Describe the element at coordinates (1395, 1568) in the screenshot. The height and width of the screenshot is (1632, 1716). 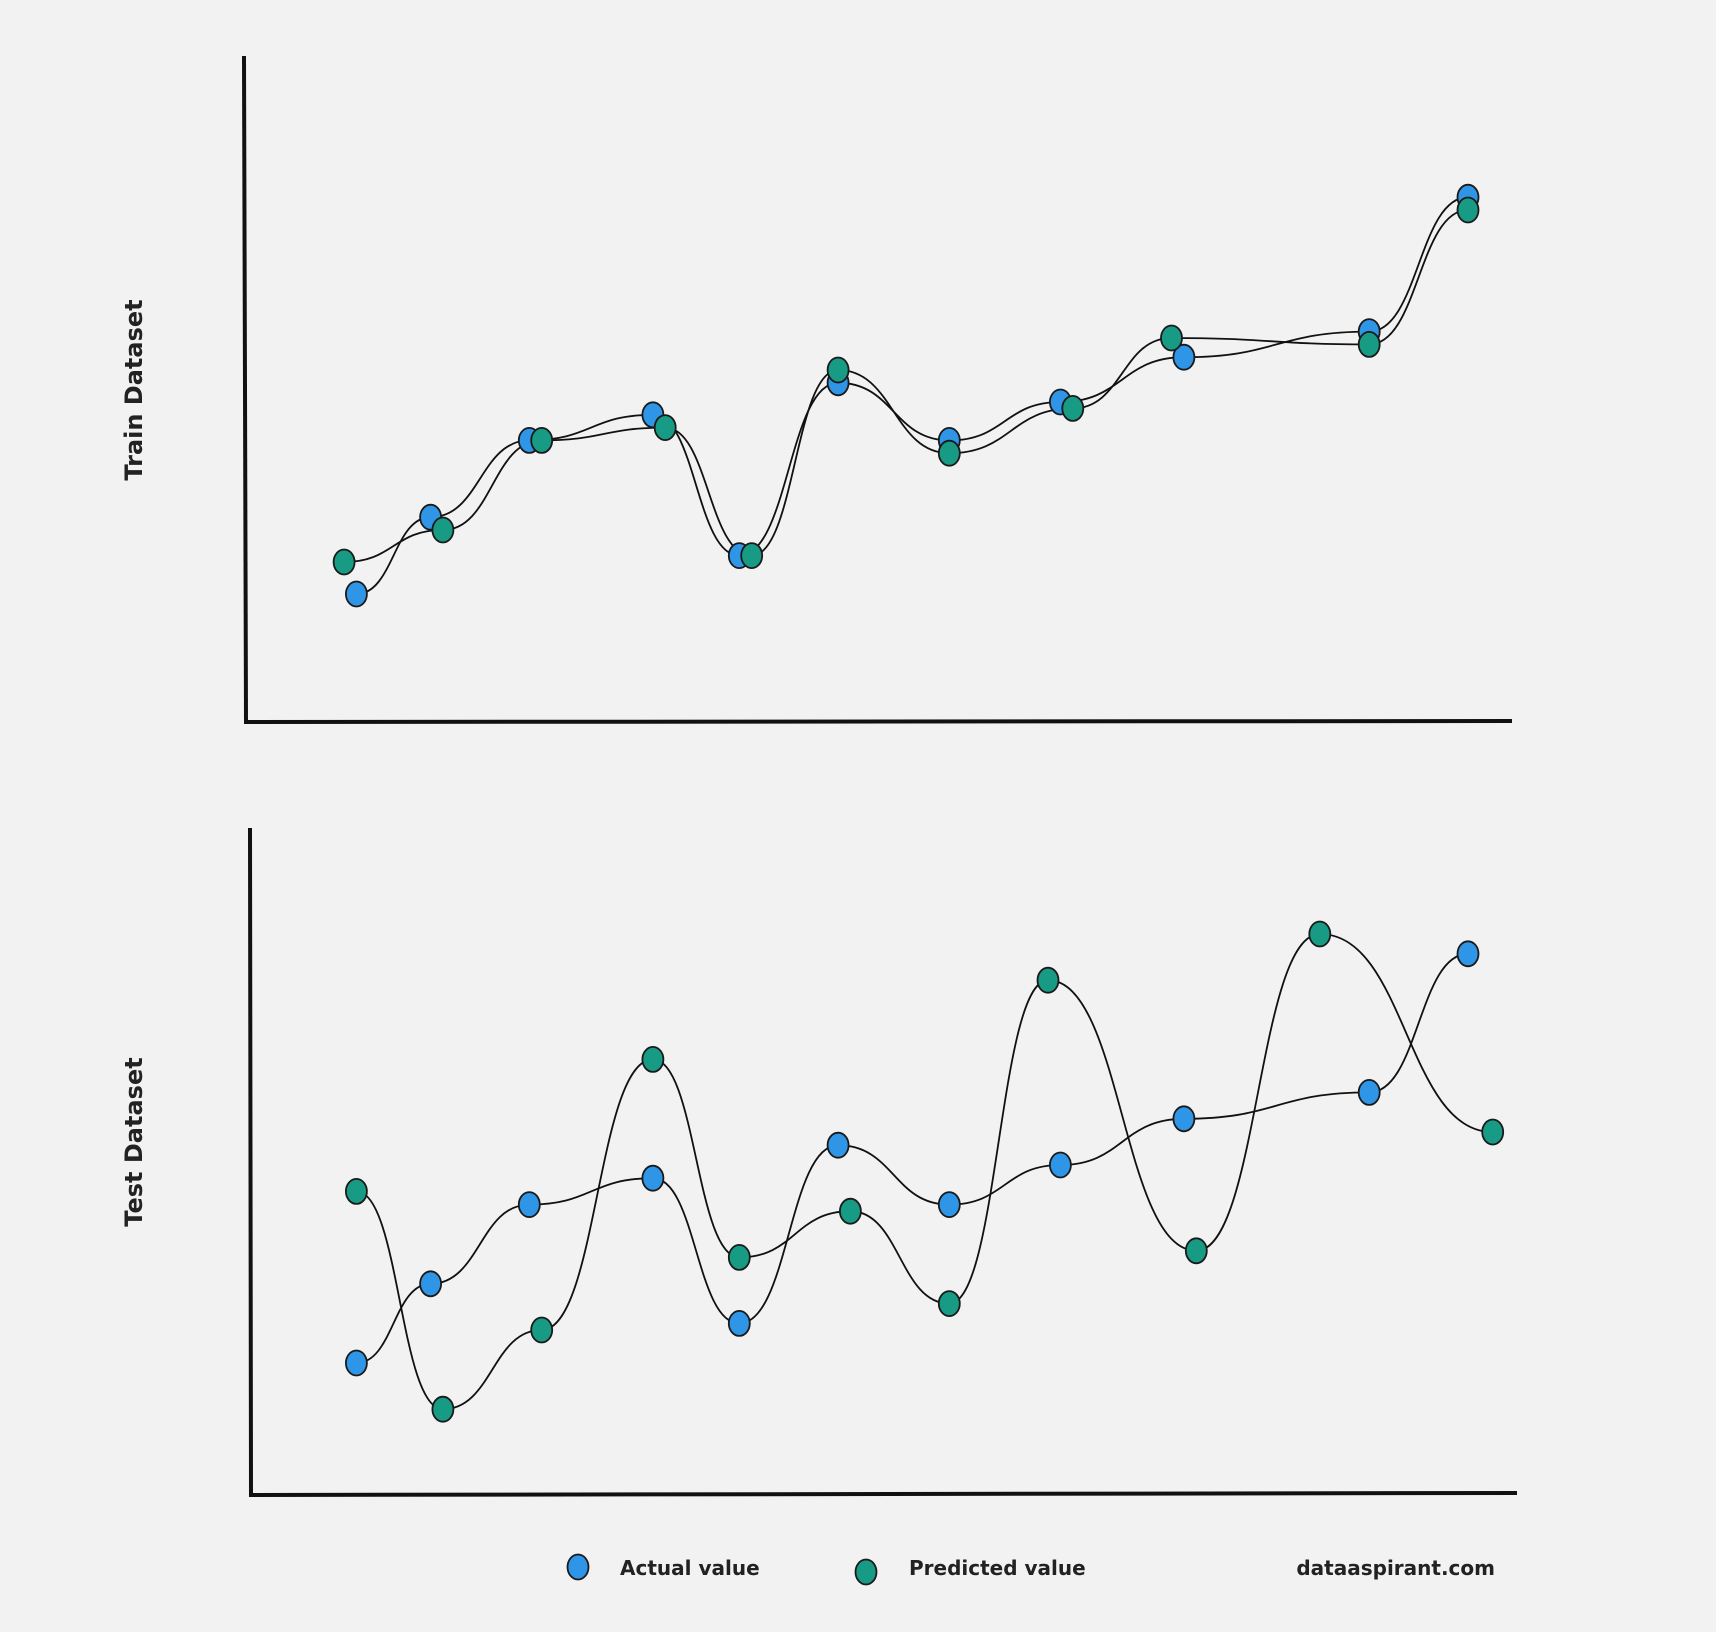
I see `site-credit: dataaspirant.com` at that location.